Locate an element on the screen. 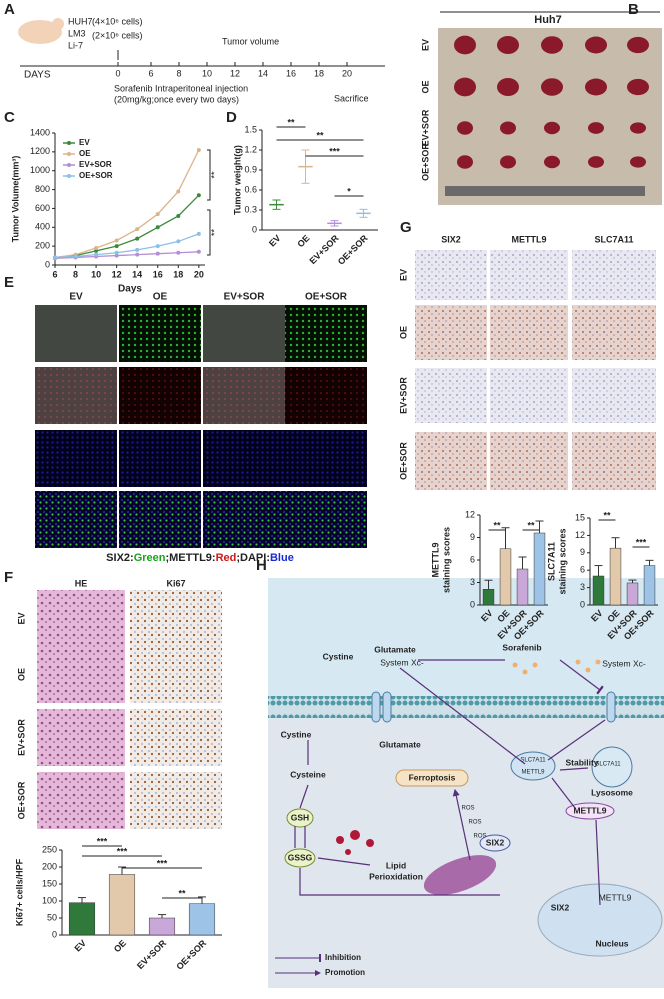 The height and width of the screenshot is (999, 664). cell-count: (4×10⁶ cells) is located at coordinates (117, 21).